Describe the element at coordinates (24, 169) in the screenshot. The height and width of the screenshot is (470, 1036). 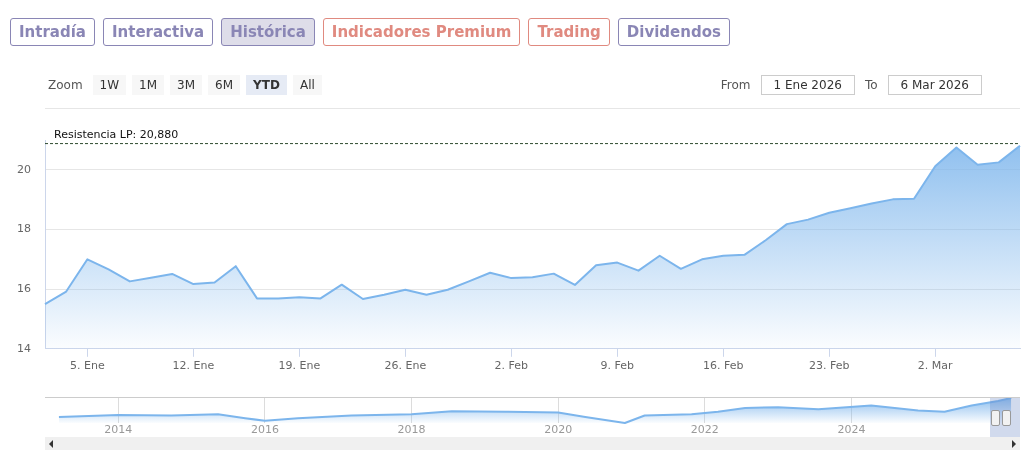
I see `y-tick-label: 20` at that location.